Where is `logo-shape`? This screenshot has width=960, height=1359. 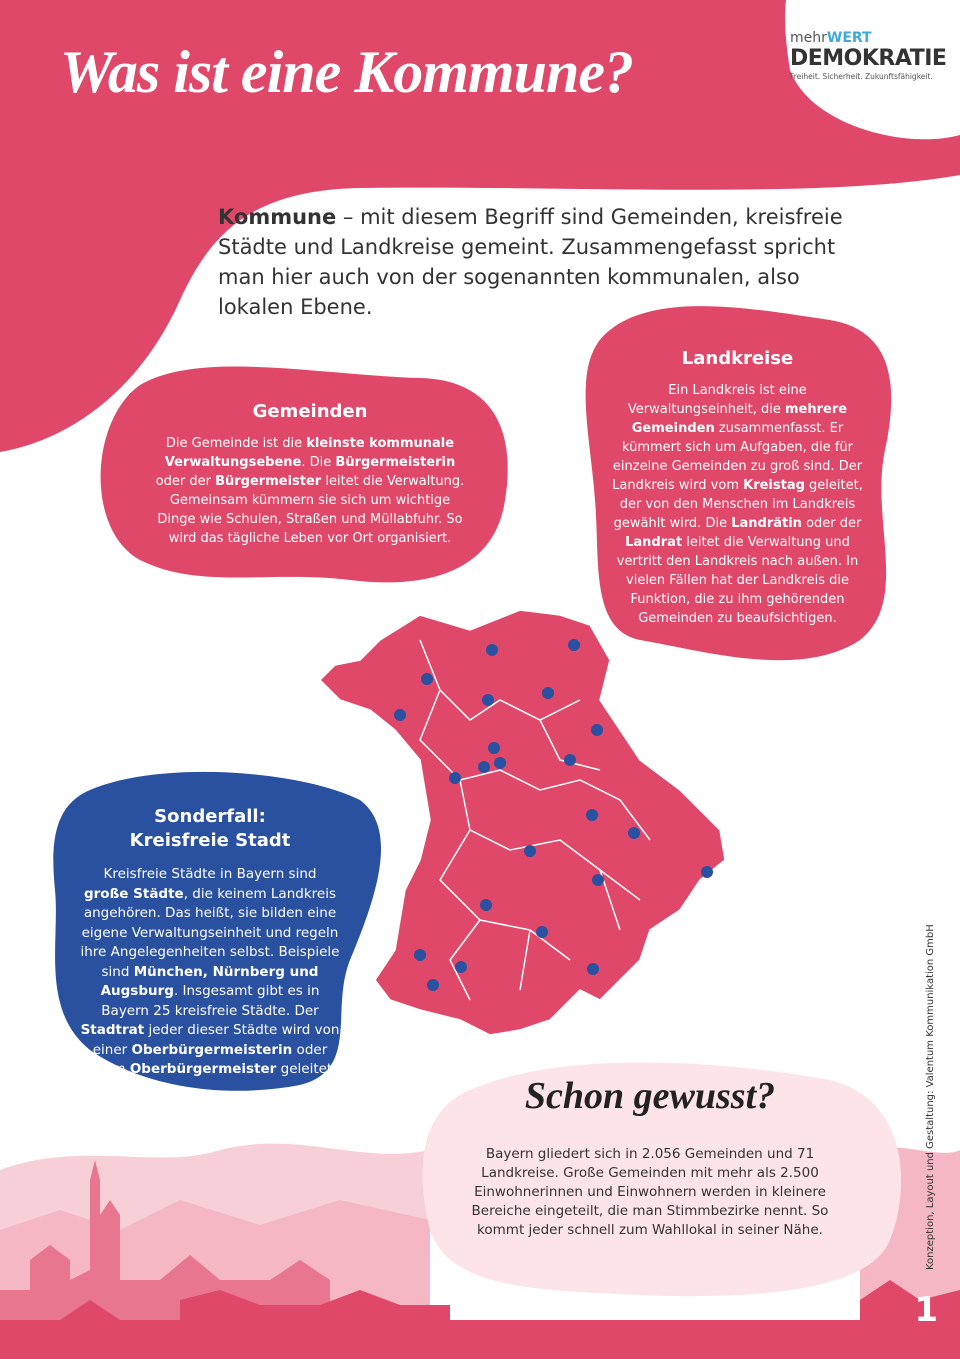
logo-shape is located at coordinates (872, 70).